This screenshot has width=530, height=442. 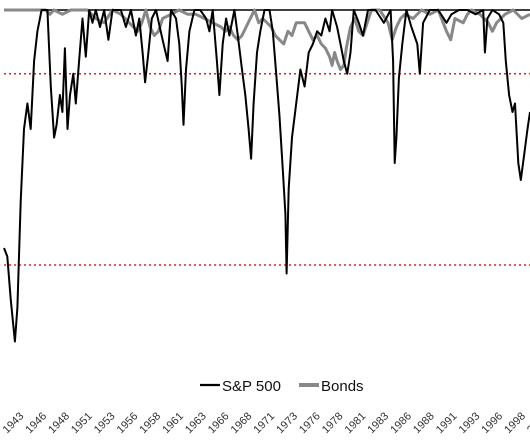 I want to click on legend: S&P 500 Bonds, so click(x=282, y=386).